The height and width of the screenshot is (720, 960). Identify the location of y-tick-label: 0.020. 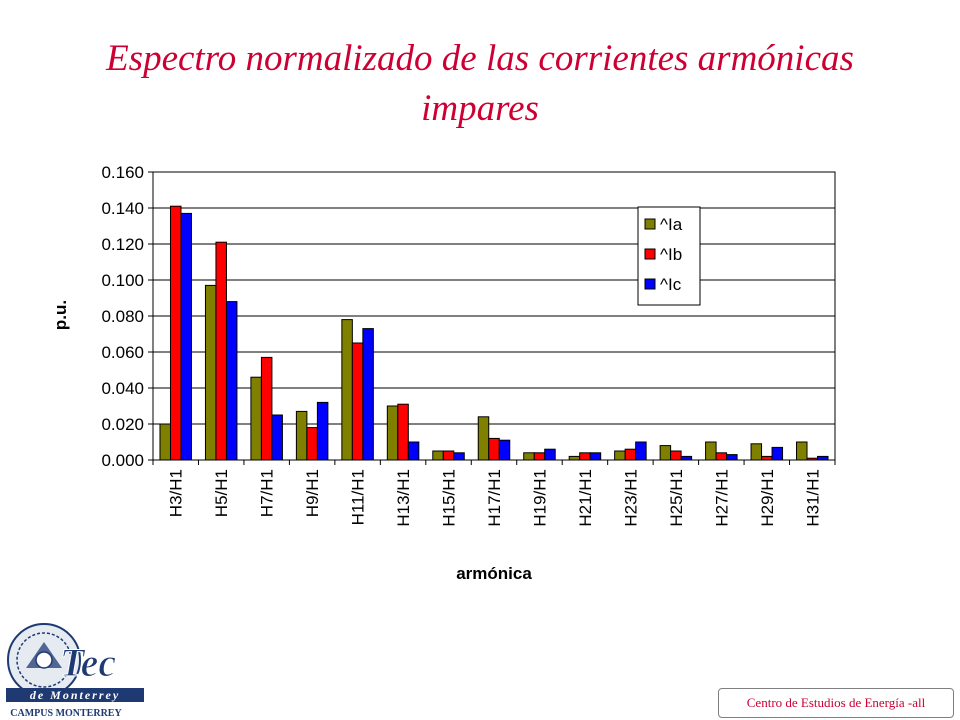
(122, 424).